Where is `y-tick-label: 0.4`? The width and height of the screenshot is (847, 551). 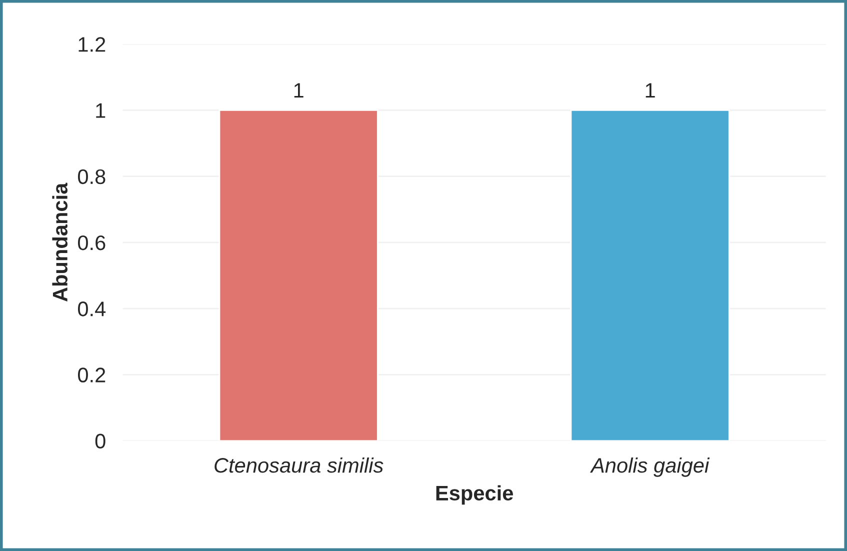
y-tick-label: 0.4 is located at coordinates (92, 309).